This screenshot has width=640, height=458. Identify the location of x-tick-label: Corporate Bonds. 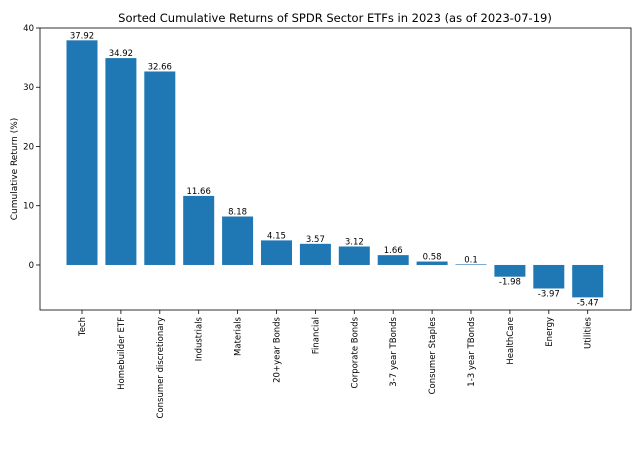
(355, 352).